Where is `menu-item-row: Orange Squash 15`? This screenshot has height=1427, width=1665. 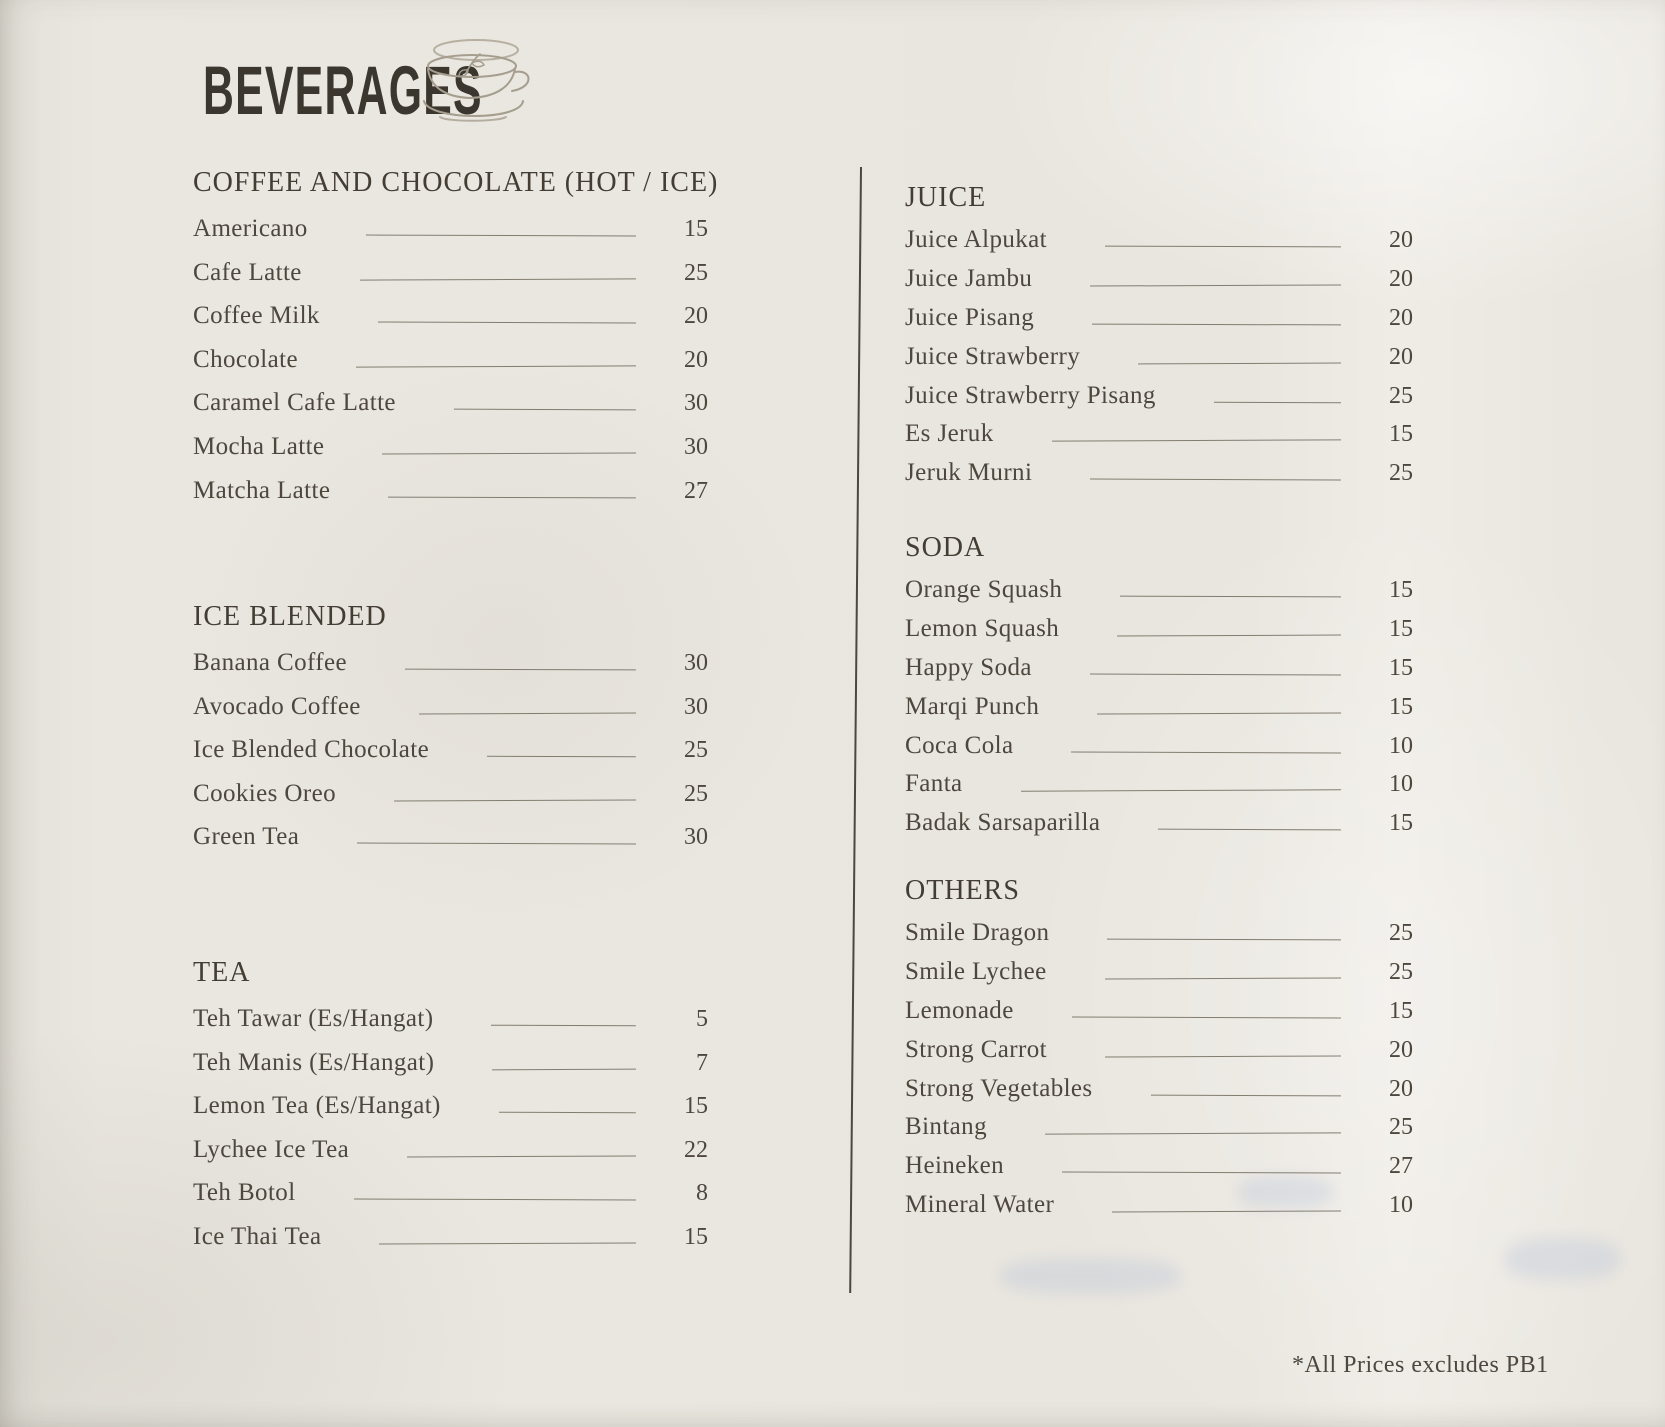
menu-item-row: Orange Squash 15 is located at coordinates (1159, 594).